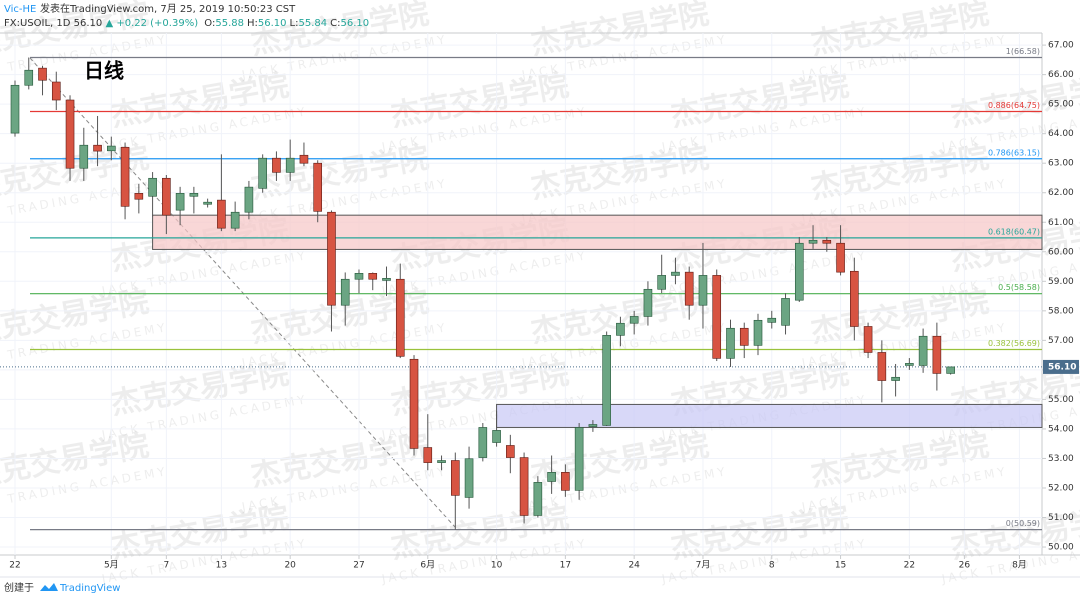 The width and height of the screenshot is (1080, 604). What do you see at coordinates (1061, 164) in the screenshot?
I see `y-tick-label: 63.00` at bounding box center [1061, 164].